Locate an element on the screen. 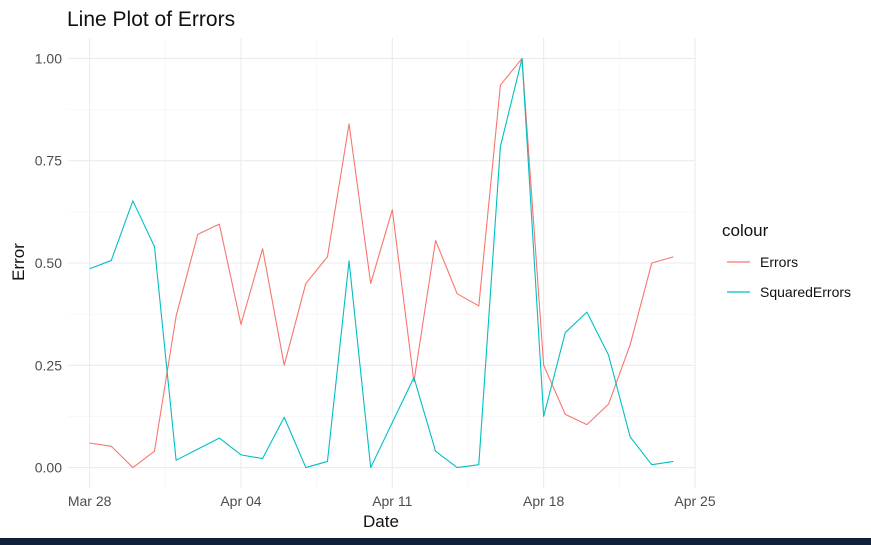 This screenshot has width=871, height=545. legend-title: colour is located at coordinates (745, 230).